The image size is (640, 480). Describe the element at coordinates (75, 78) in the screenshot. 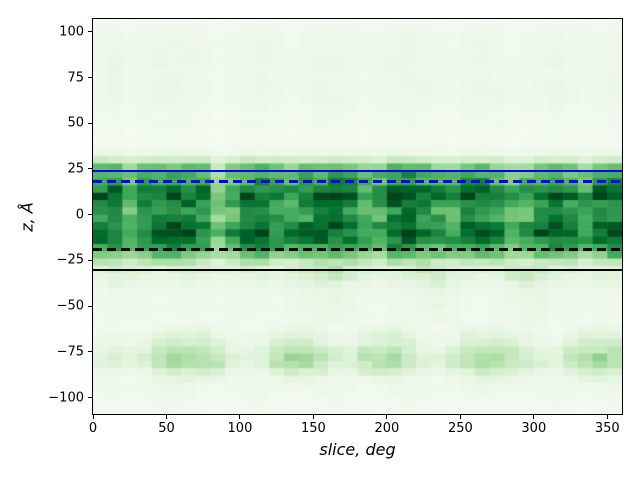

I see `y-tick-label: 75` at that location.